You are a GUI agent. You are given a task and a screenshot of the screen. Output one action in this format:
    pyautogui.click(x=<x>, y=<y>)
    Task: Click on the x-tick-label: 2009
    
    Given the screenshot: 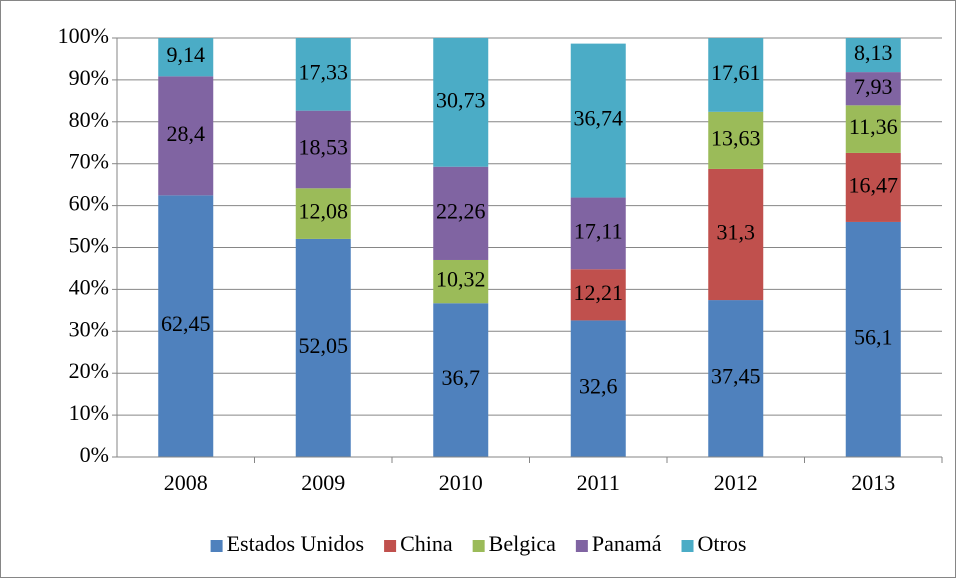 What is the action you would take?
    pyautogui.click(x=323, y=482)
    